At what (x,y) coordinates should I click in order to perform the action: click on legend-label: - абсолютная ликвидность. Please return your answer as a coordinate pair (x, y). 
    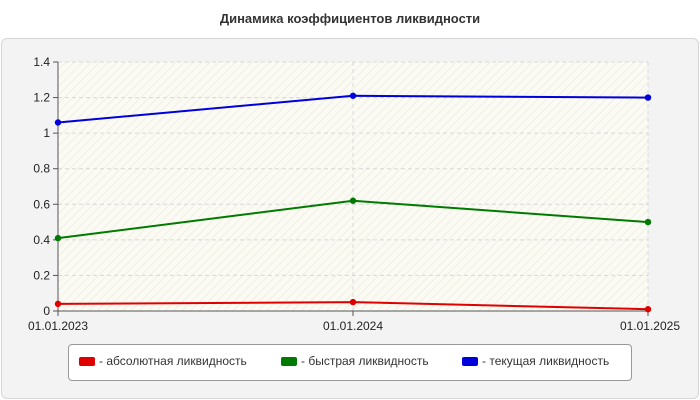
    Looking at the image, I should click on (173, 361).